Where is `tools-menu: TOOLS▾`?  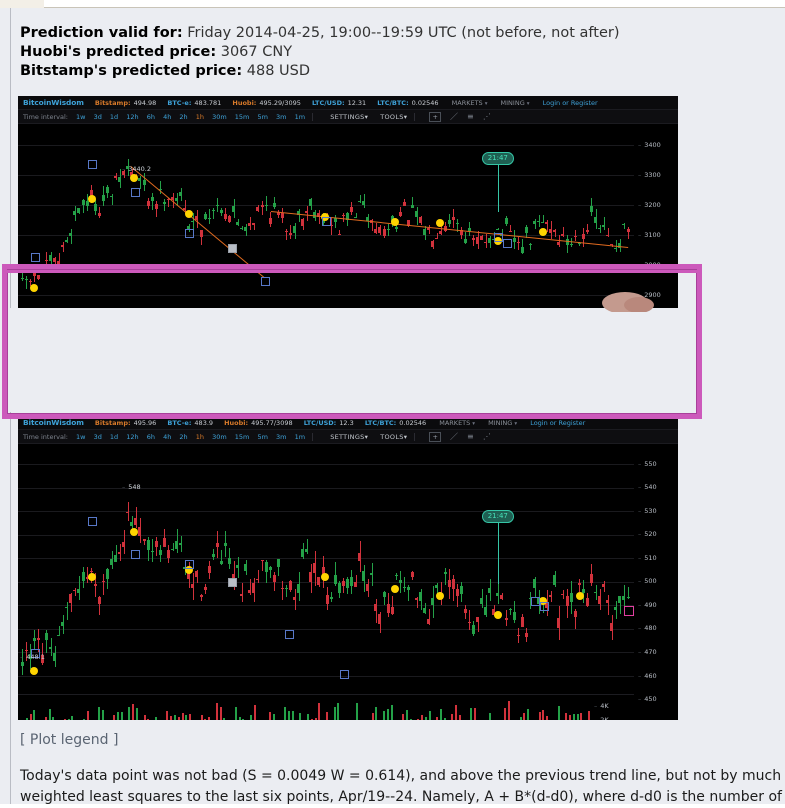 tools-menu: TOOLS▾ is located at coordinates (393, 117).